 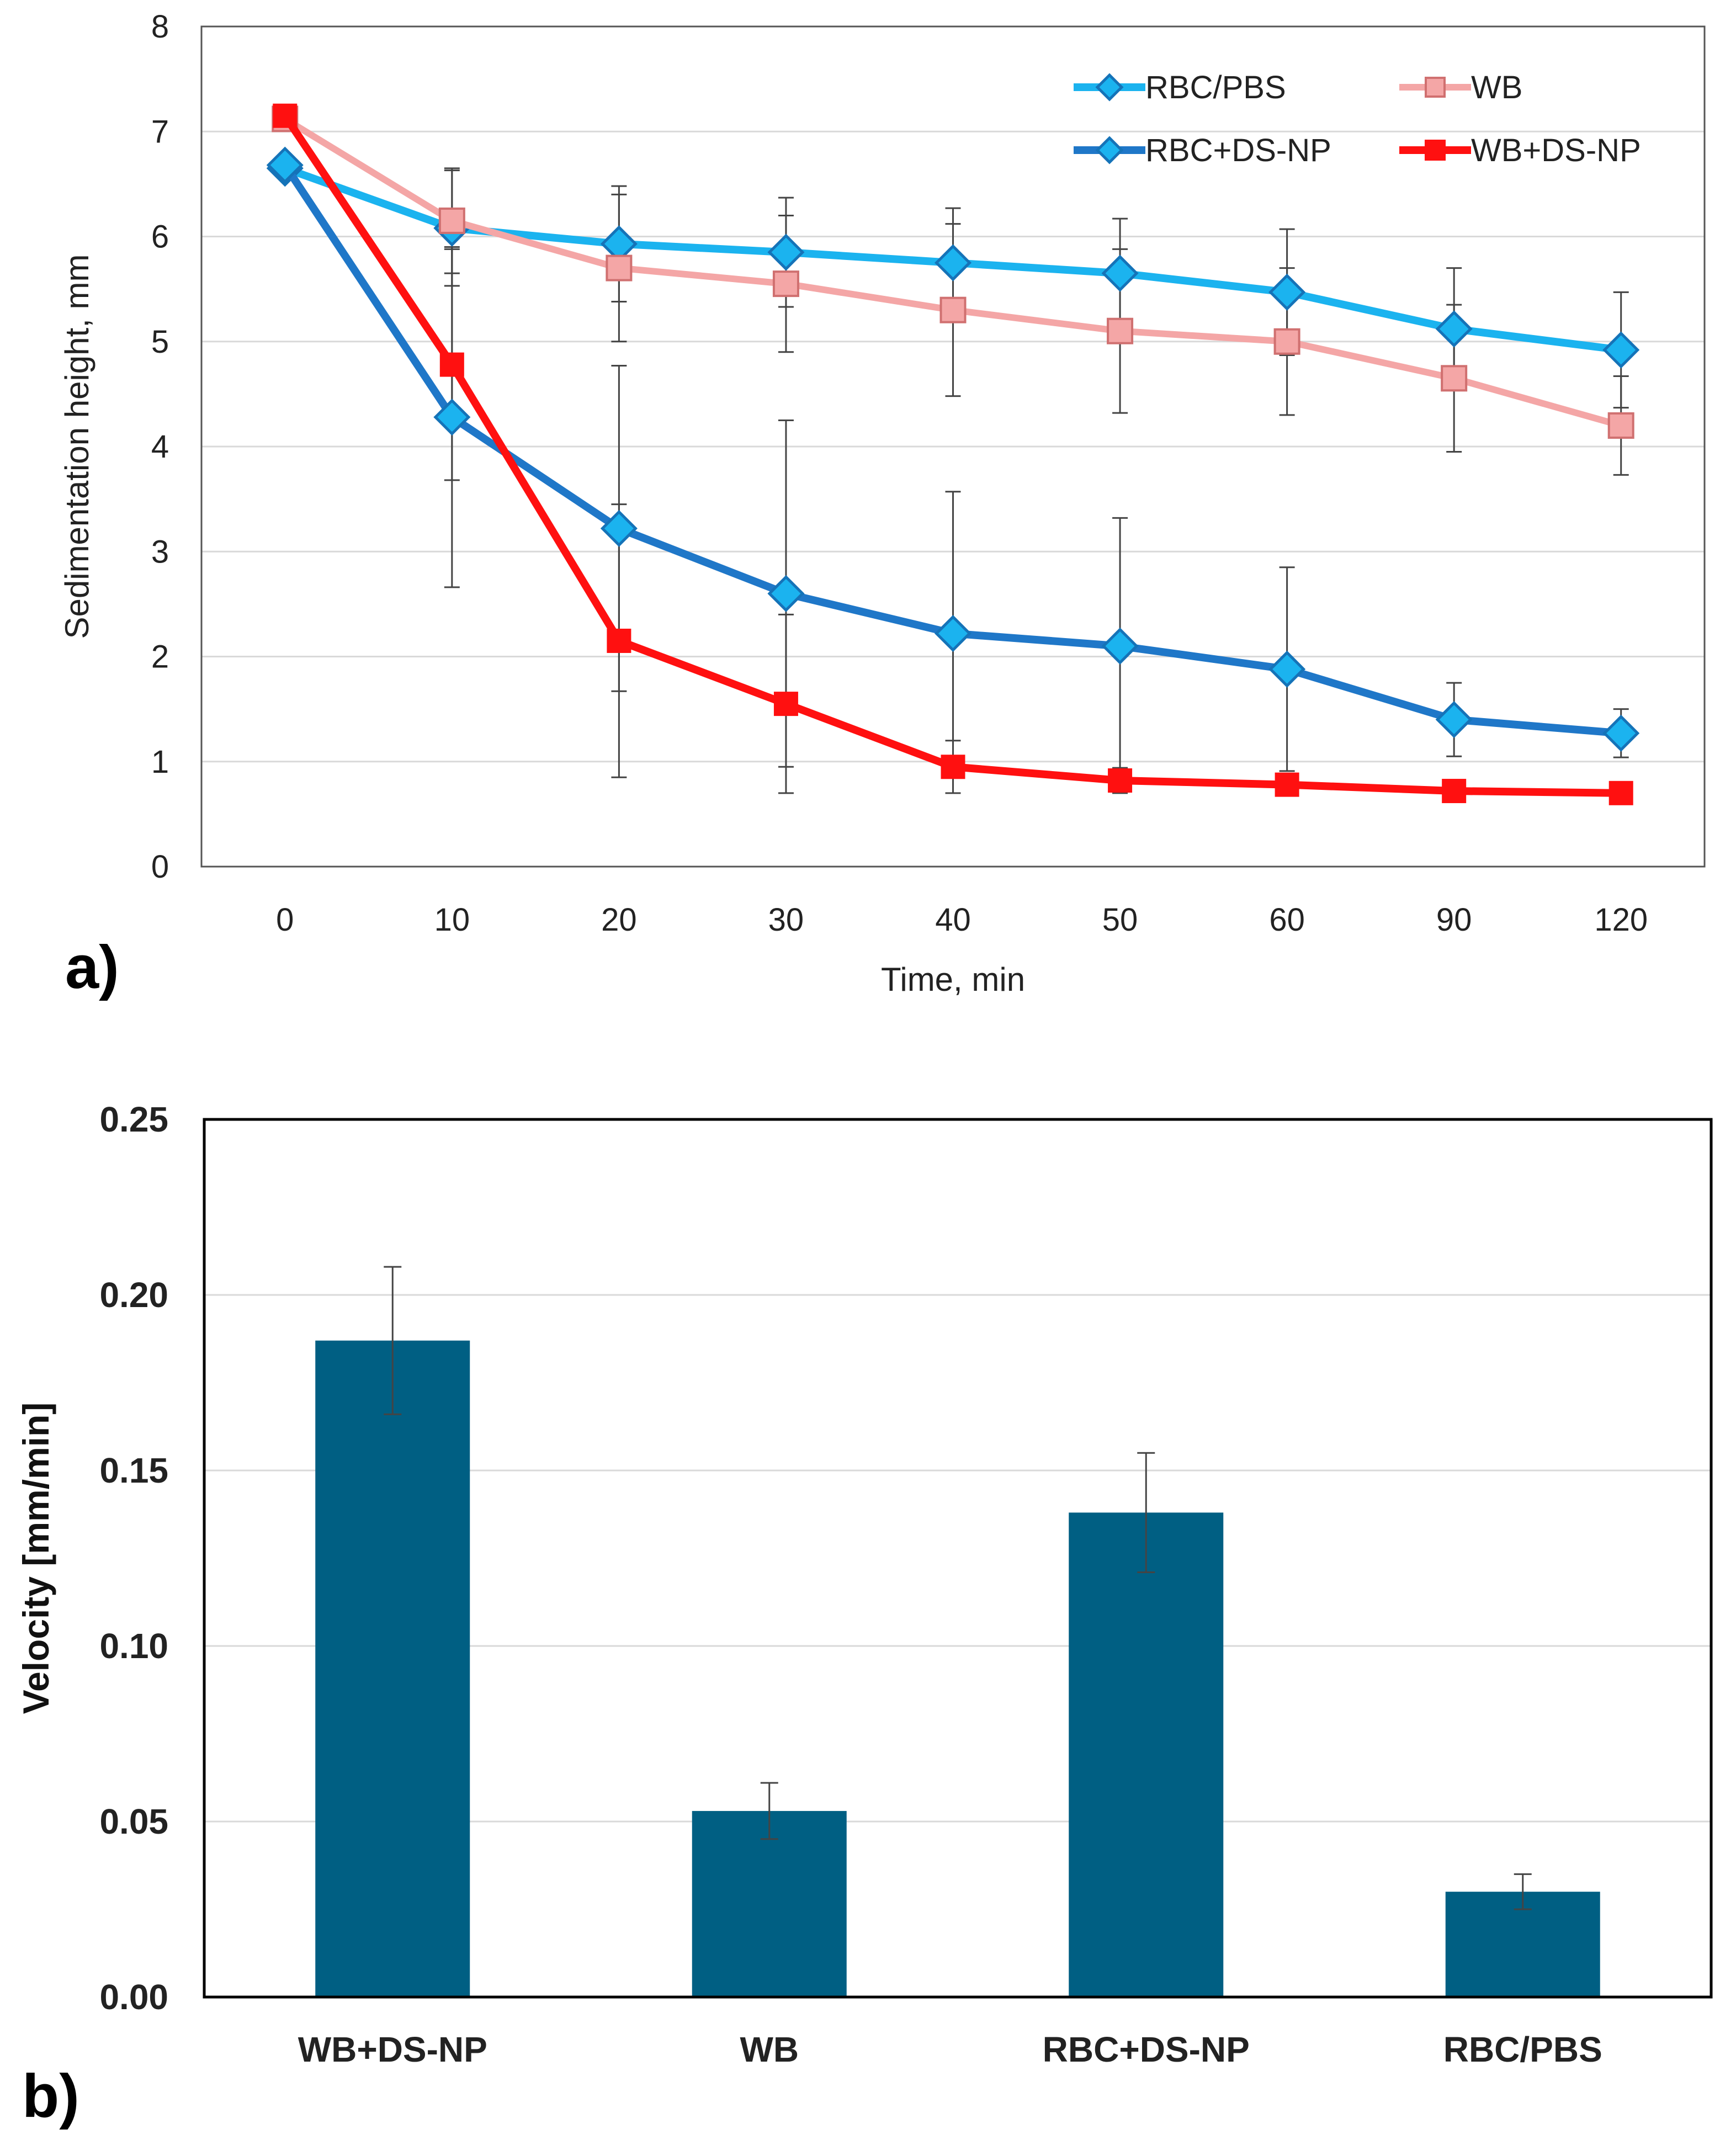 I want to click on bar-wb, so click(x=769, y=1903).